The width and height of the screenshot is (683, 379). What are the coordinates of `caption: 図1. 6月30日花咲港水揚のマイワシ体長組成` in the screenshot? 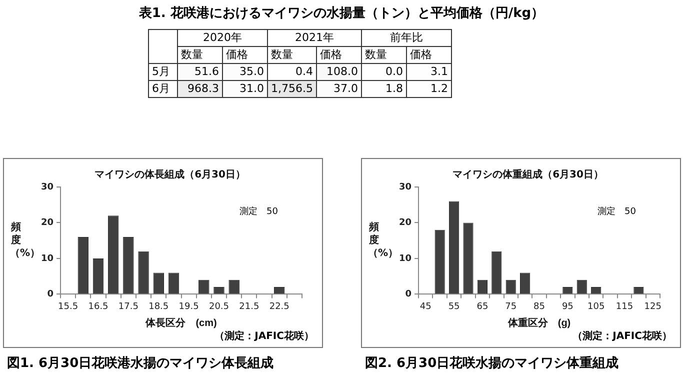 It's located at (140, 363).